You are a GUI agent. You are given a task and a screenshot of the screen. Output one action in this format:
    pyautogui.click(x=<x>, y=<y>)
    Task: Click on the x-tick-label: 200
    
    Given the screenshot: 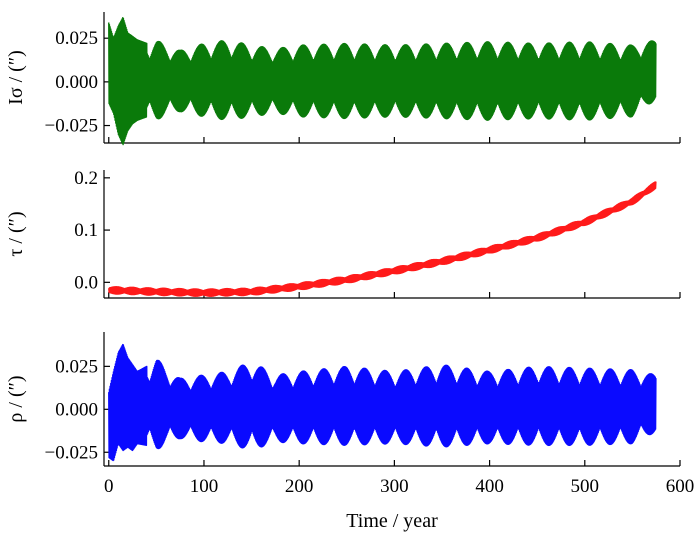 What is the action you would take?
    pyautogui.click(x=299, y=486)
    